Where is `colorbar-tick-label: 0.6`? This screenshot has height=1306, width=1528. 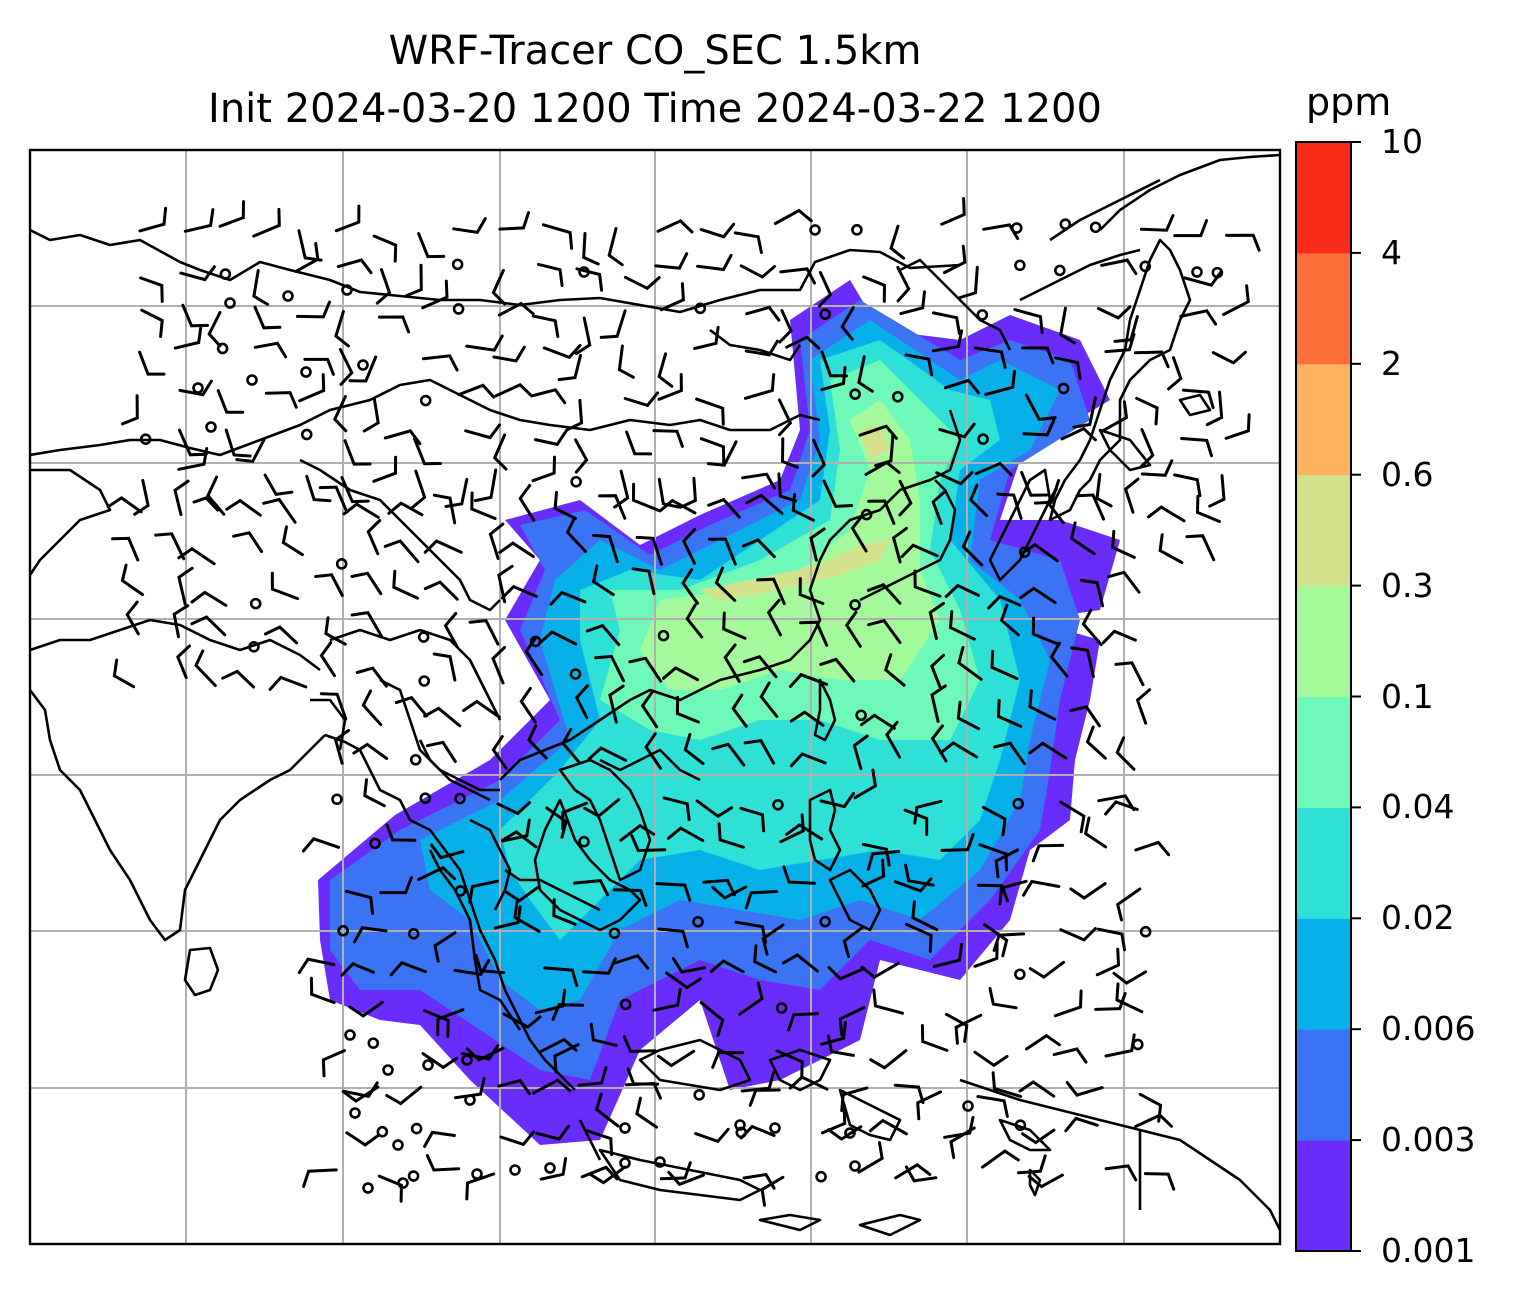 colorbar-tick-label: 0.6 is located at coordinates (1407, 474).